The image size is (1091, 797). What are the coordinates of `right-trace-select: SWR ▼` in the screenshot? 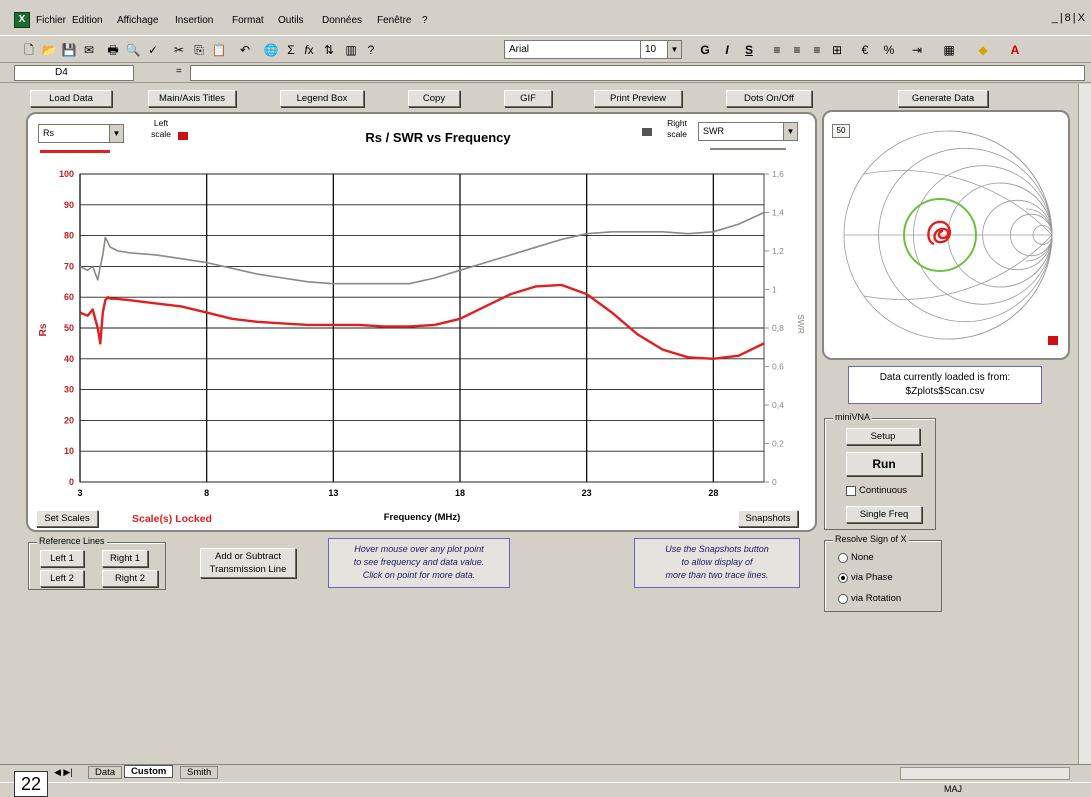 It's located at (748, 131).